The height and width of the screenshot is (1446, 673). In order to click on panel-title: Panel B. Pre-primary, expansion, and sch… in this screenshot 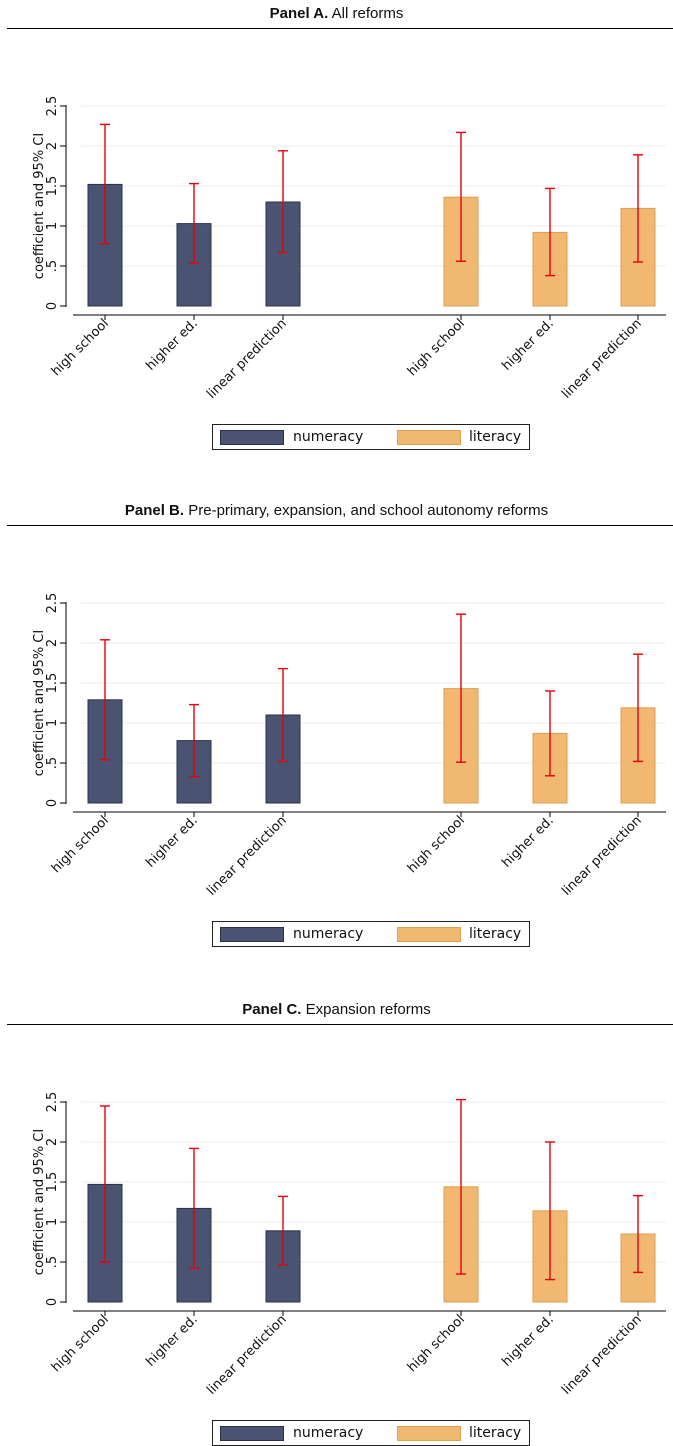, I will do `click(336, 510)`.